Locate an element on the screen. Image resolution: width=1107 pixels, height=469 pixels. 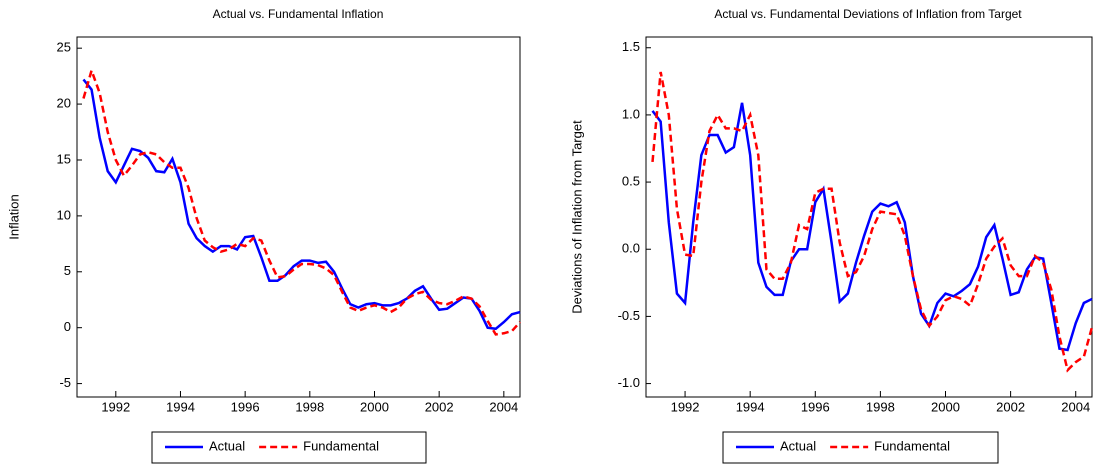
y-tick-label: -1.0 is located at coordinates (629, 382).